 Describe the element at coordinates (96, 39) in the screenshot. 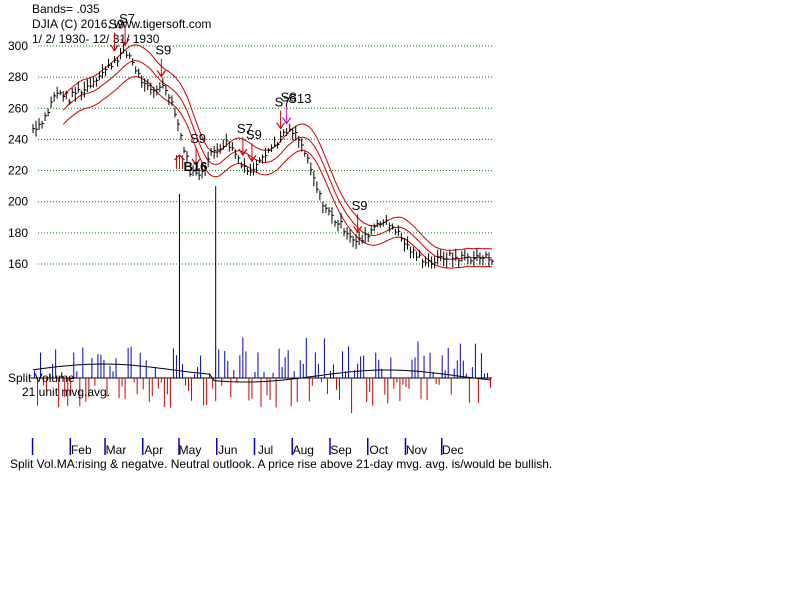

I see `date-range: 1/ 2/ 1930- 12/ 31/ 1930` at that location.